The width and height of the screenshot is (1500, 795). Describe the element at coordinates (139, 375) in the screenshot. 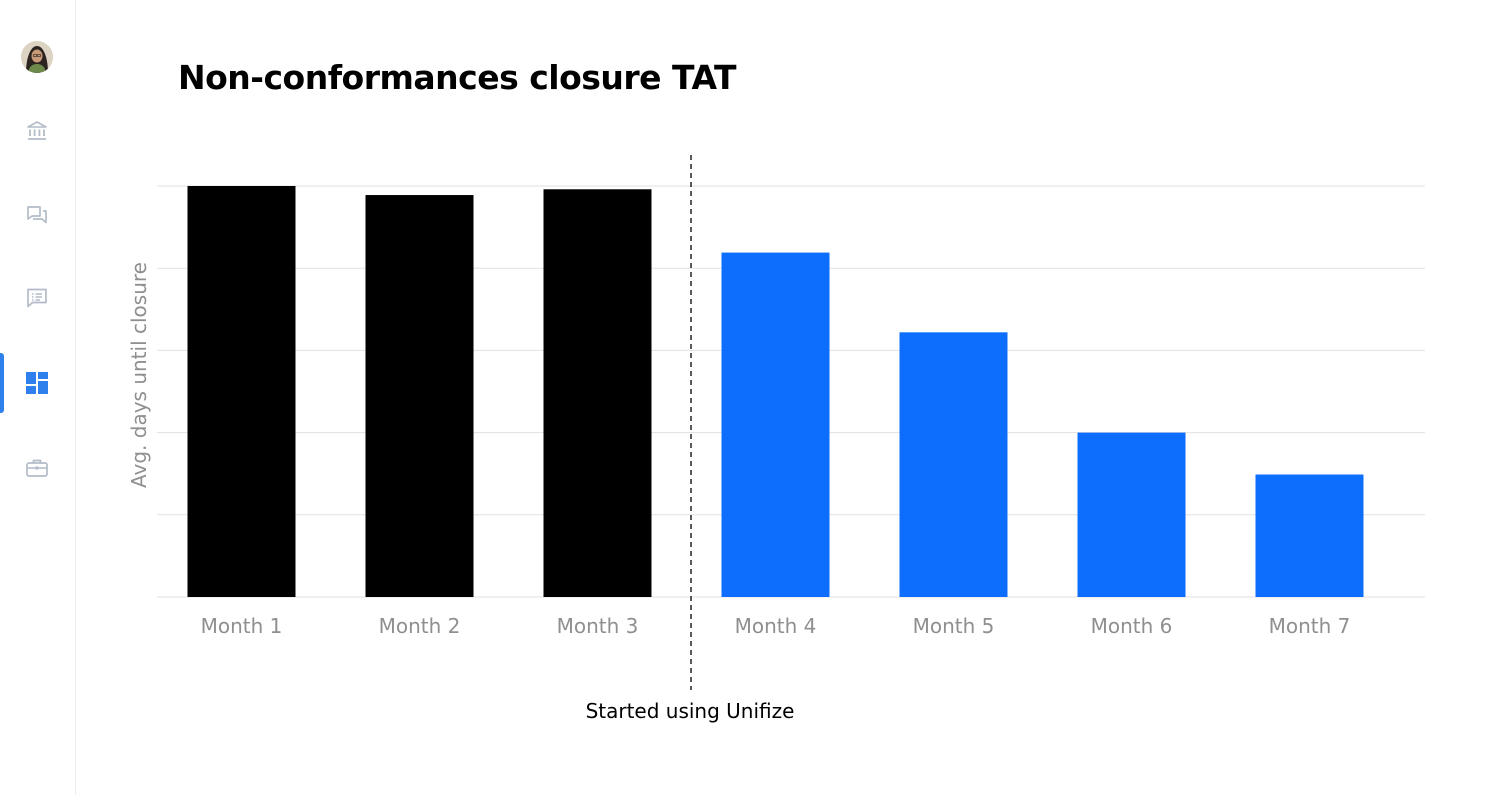

I see `y-axis-label: Avg. days until closure` at that location.